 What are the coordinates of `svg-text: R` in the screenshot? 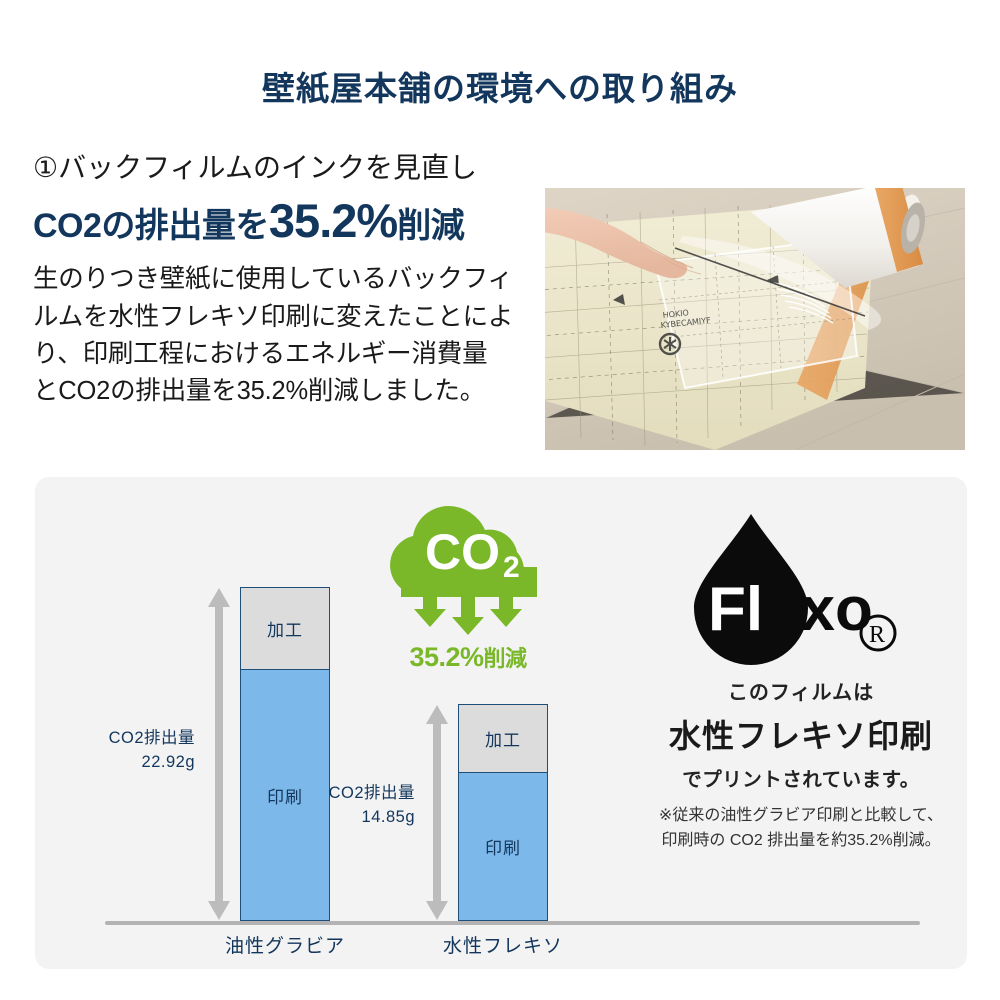 It's located at (877, 635).